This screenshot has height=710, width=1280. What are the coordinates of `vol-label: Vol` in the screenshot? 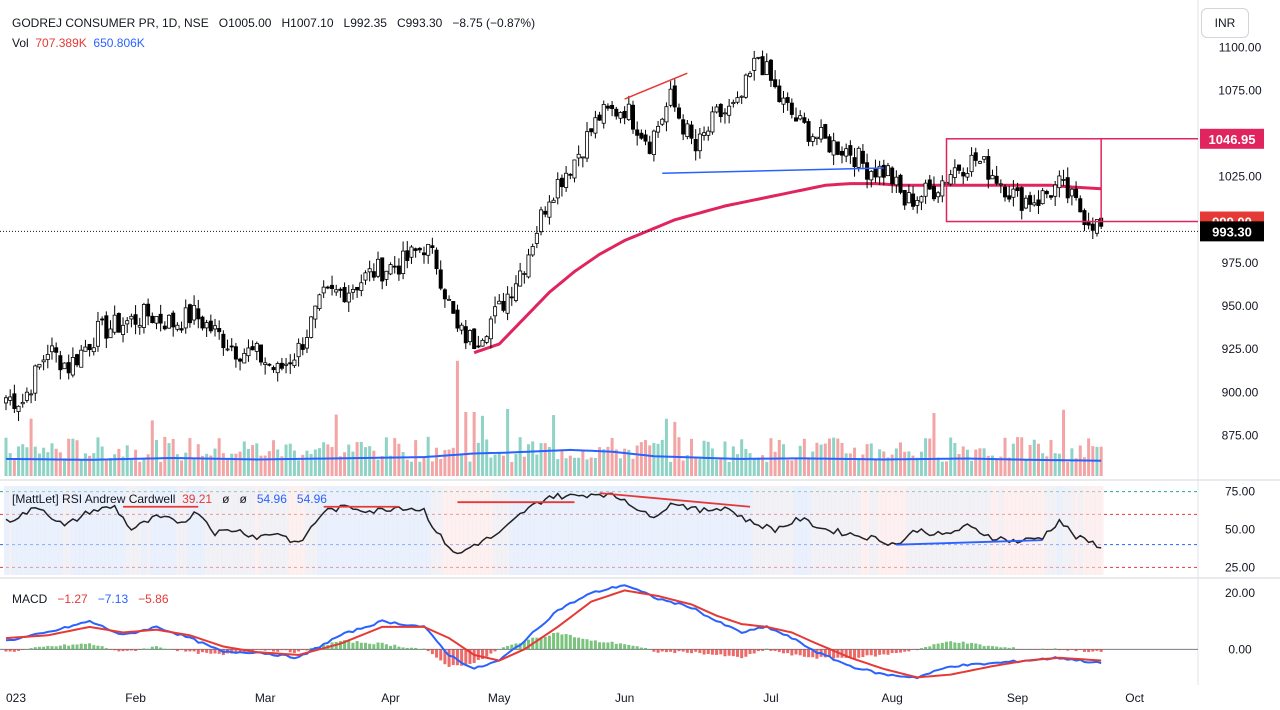 It's located at (20, 43).